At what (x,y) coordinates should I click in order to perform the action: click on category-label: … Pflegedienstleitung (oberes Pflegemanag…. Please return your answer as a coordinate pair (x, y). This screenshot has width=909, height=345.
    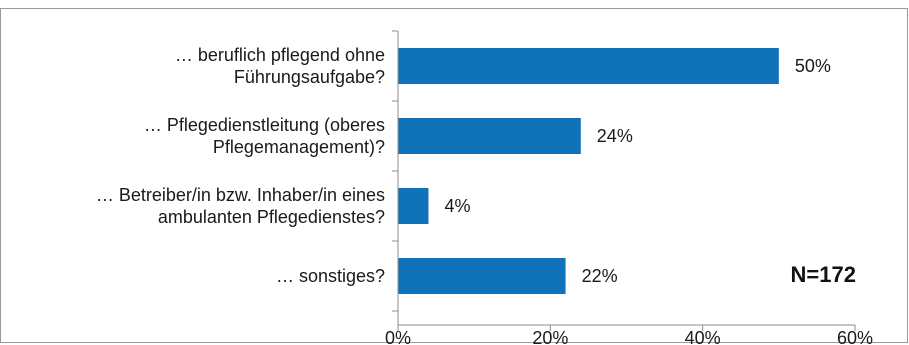
    Looking at the image, I should click on (264, 136).